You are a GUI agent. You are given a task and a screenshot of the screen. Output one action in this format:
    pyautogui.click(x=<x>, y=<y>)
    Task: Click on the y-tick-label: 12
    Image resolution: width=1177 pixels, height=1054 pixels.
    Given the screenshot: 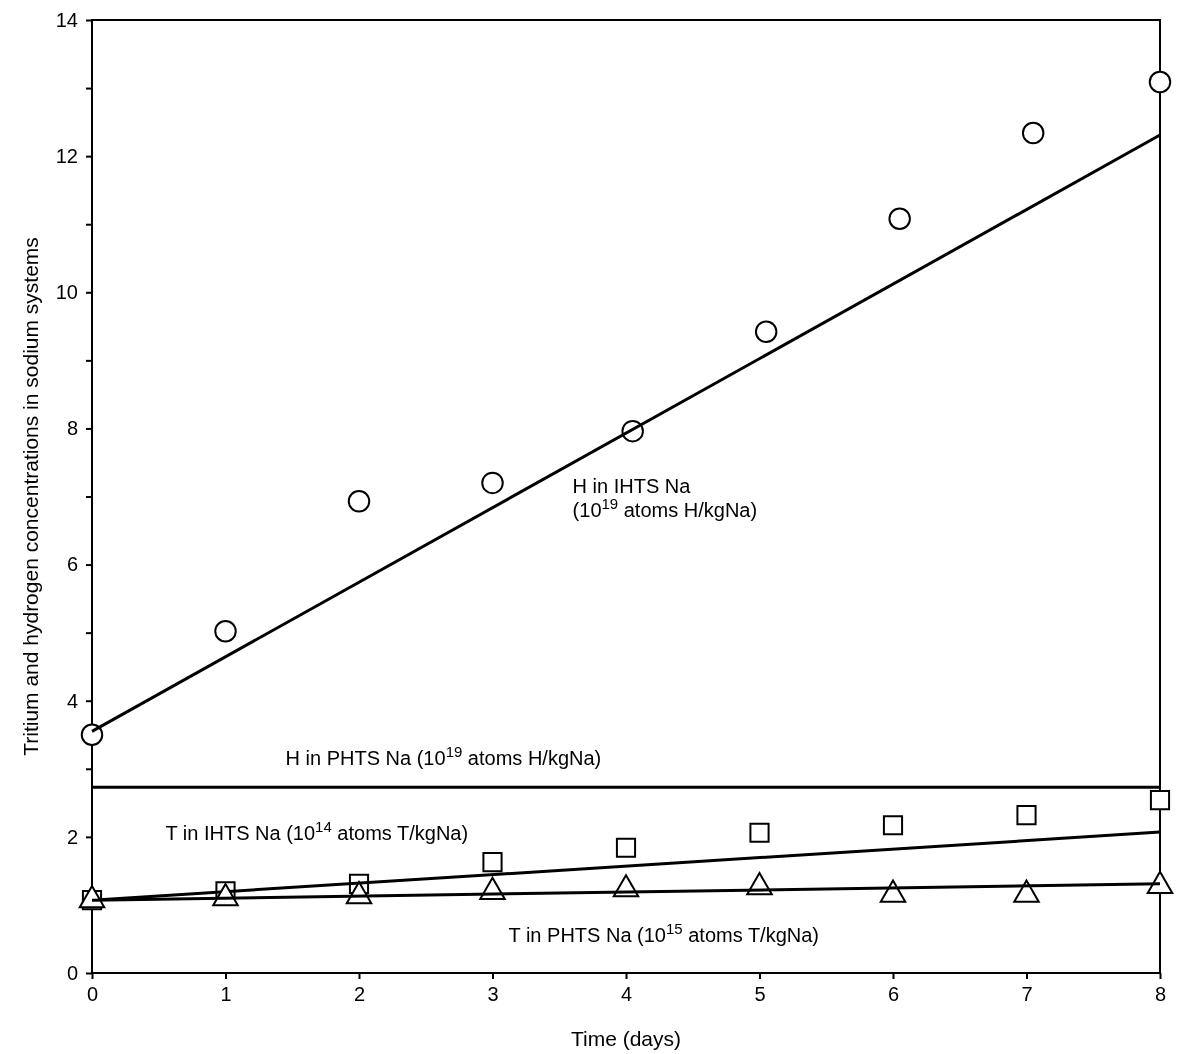 What is the action you would take?
    pyautogui.click(x=66, y=156)
    